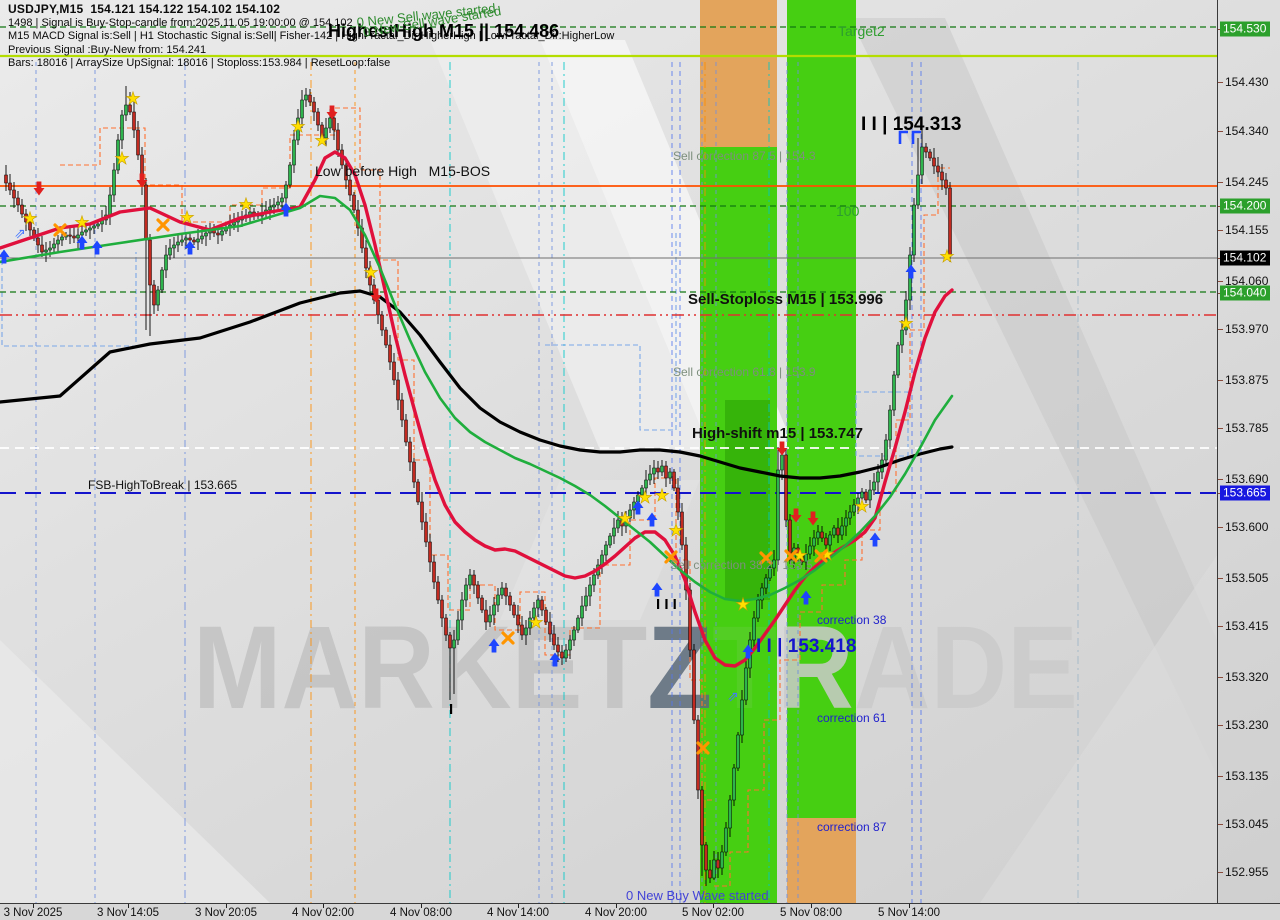 The height and width of the screenshot is (920, 1280). What do you see at coordinates (1247, 776) in the screenshot?
I see `price-label: 153.135` at bounding box center [1247, 776].